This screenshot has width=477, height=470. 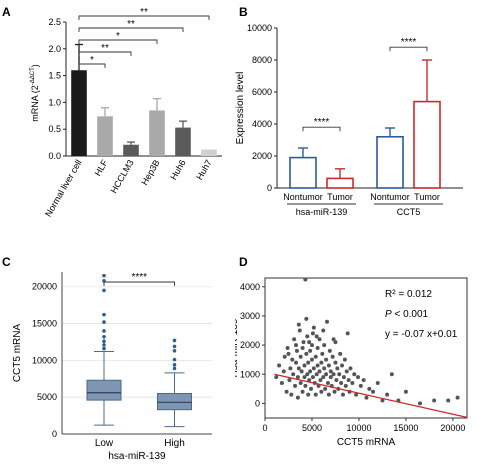 What do you see at coordinates (104, 390) in the screenshot?
I see `box-c` at bounding box center [104, 390].